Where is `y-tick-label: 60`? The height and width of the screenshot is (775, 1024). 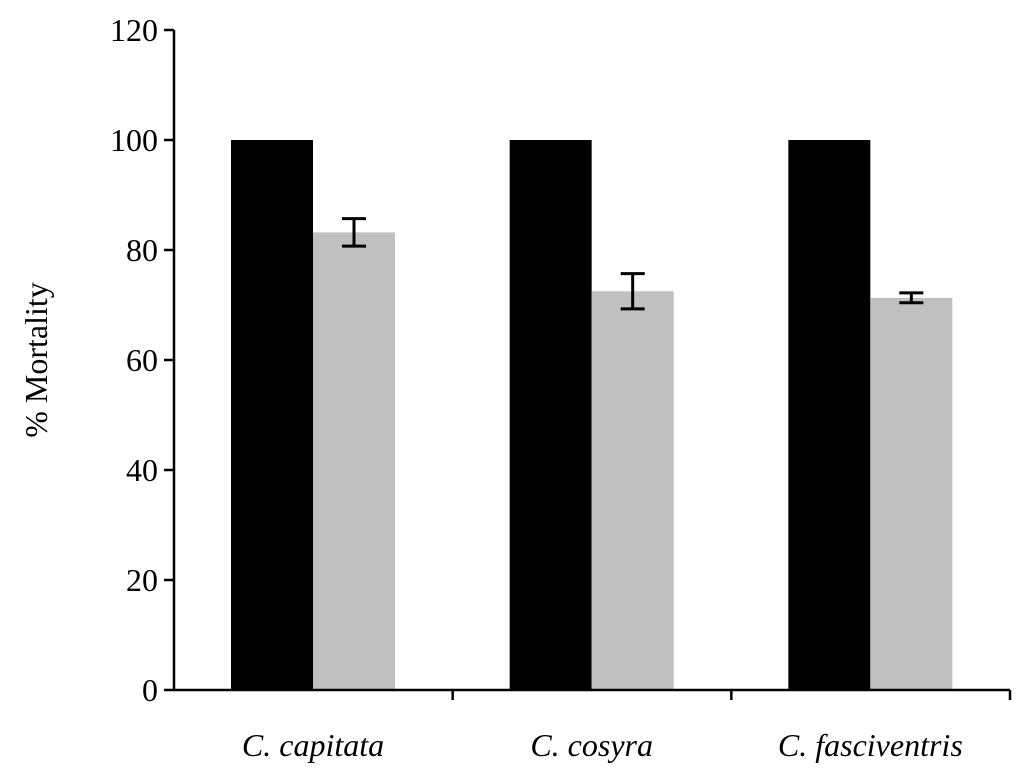
y-tick-label: 60 is located at coordinates (142, 360).